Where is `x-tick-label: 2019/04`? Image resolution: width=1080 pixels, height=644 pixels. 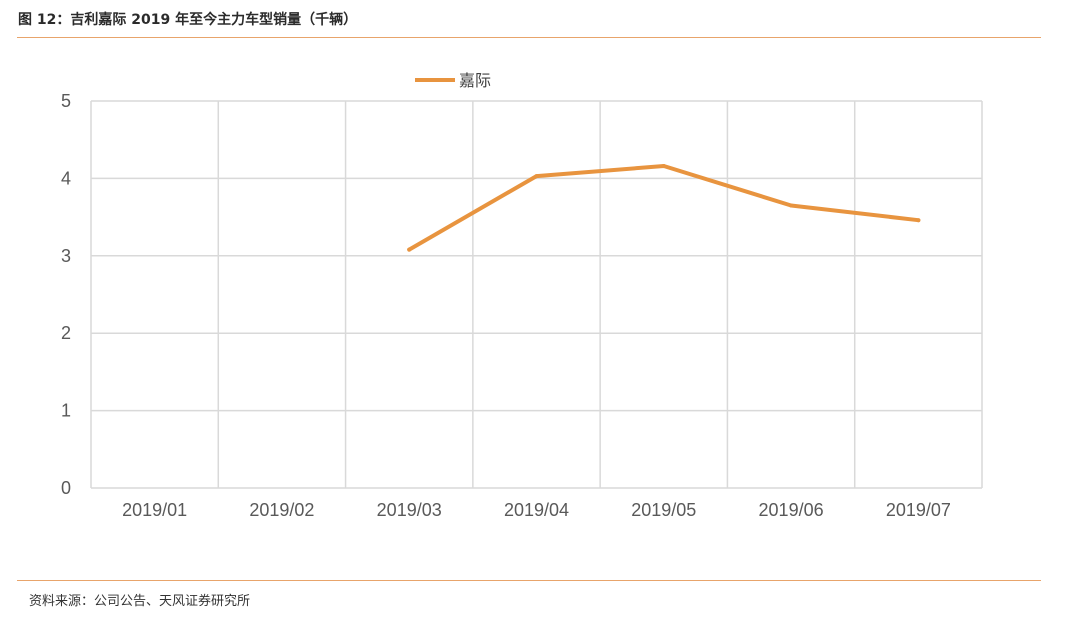 x-tick-label: 2019/04 is located at coordinates (536, 510).